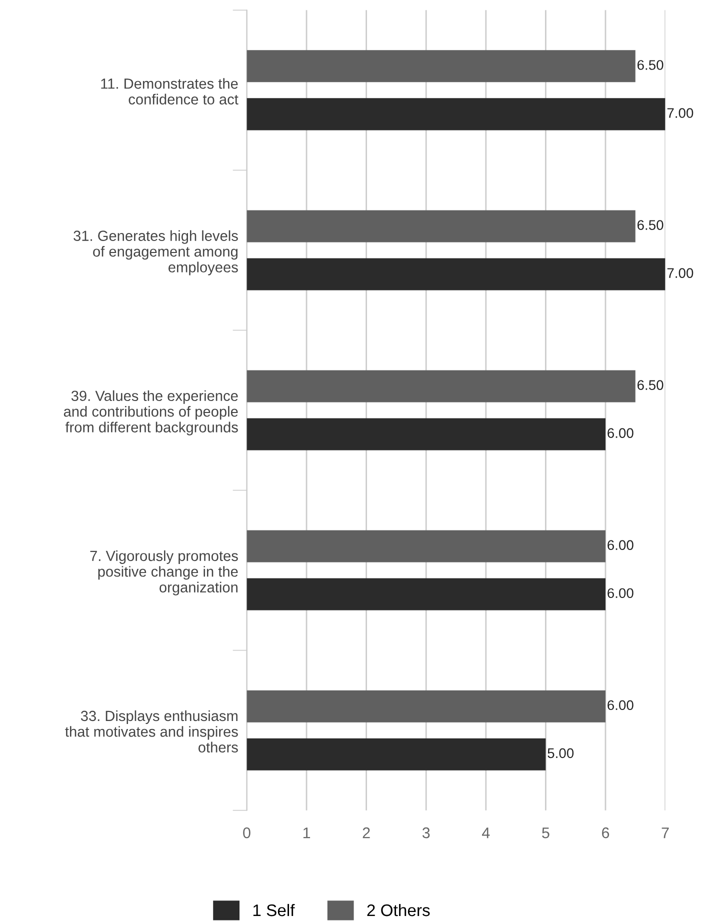  Describe the element at coordinates (606, 832) in the screenshot. I see `x-tick-label: 6` at that location.